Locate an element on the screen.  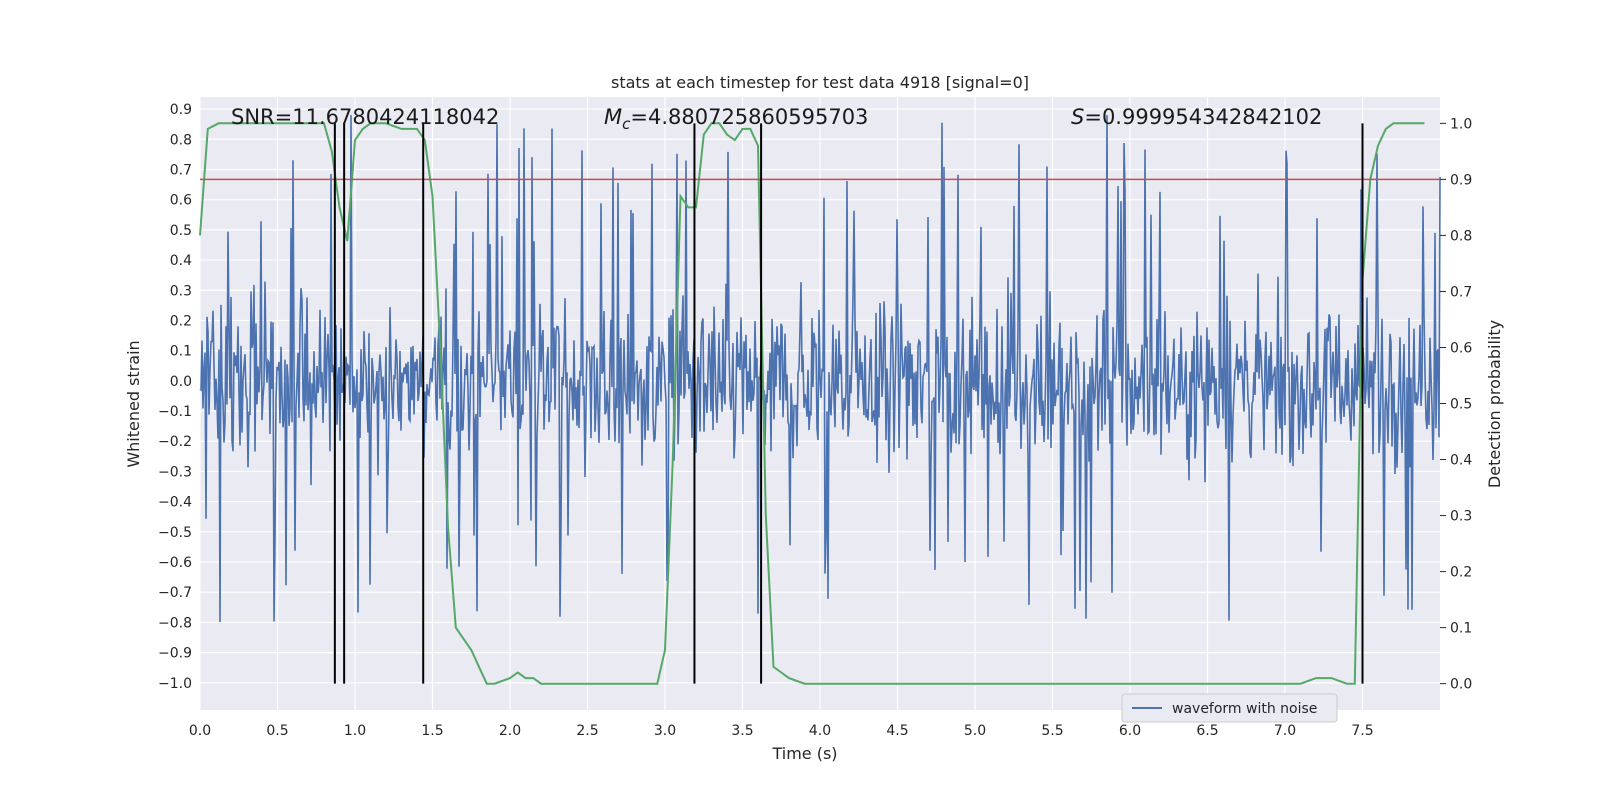
x-tick-label: 2.0 is located at coordinates (510, 731).